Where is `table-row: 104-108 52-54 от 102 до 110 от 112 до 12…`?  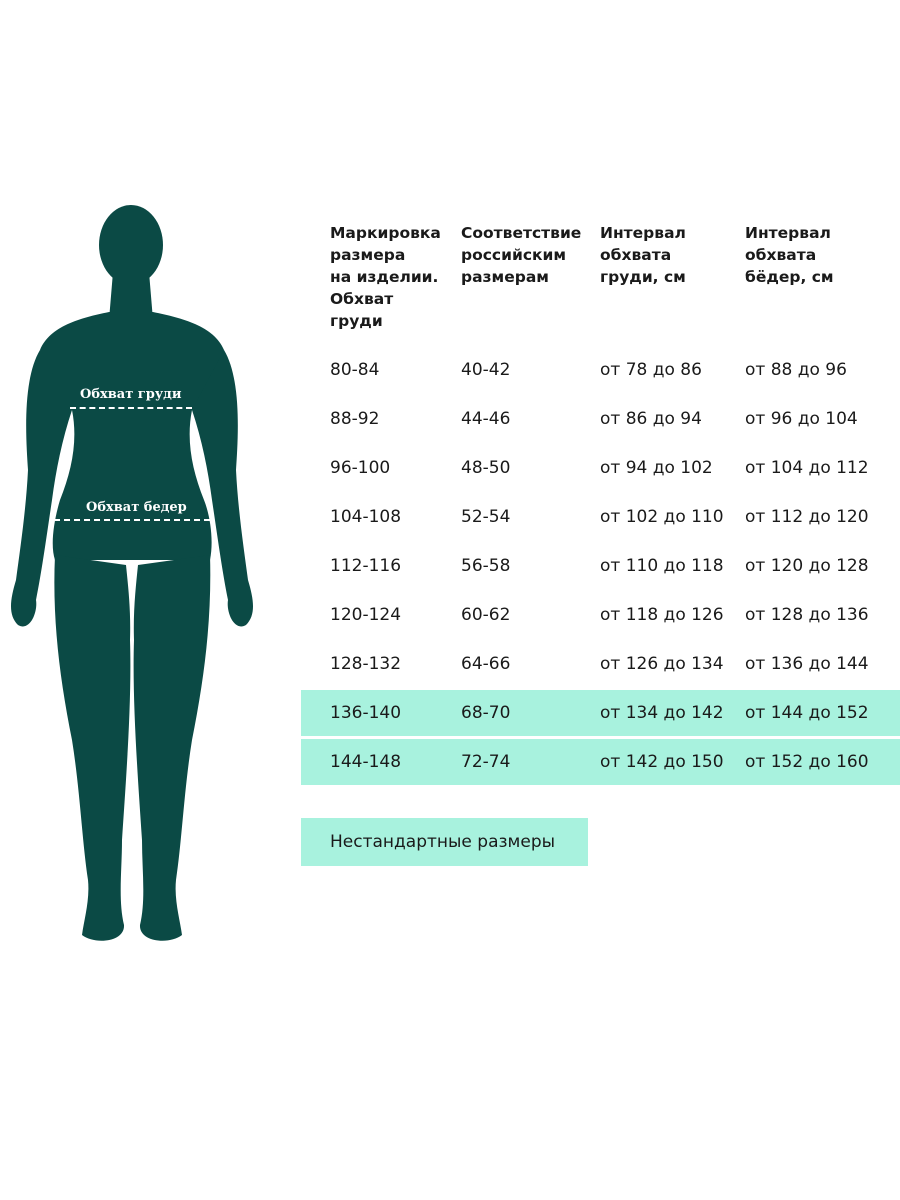 table-row: 104-108 52-54 от 102 до 110 от 112 до 12… is located at coordinates (600, 517).